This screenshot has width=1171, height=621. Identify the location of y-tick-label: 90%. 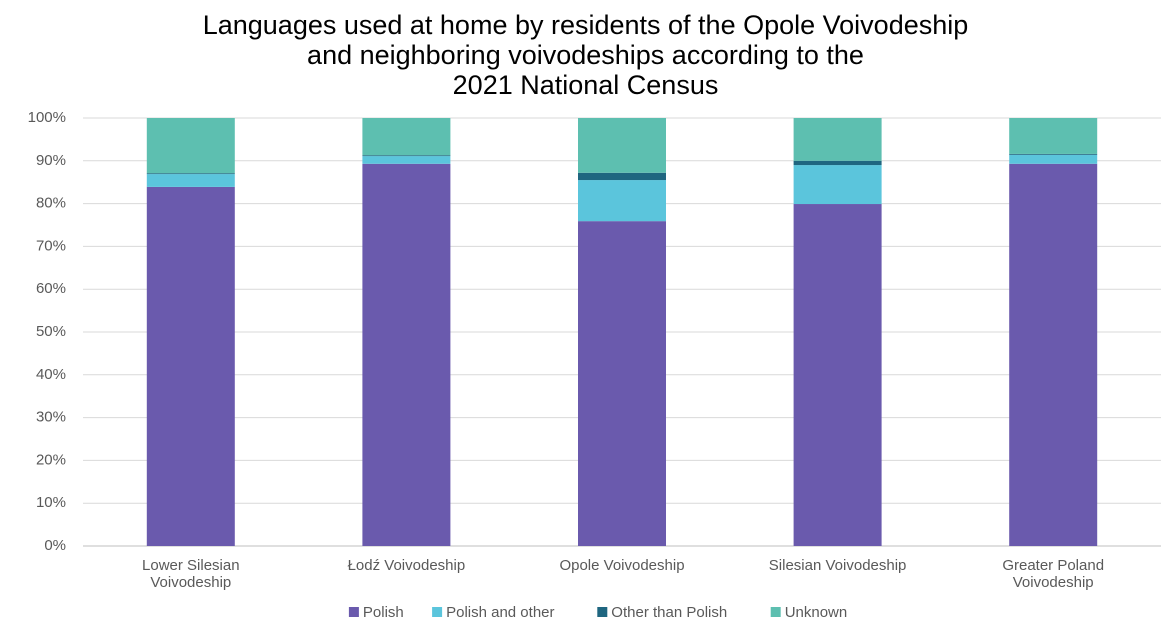
(51, 160).